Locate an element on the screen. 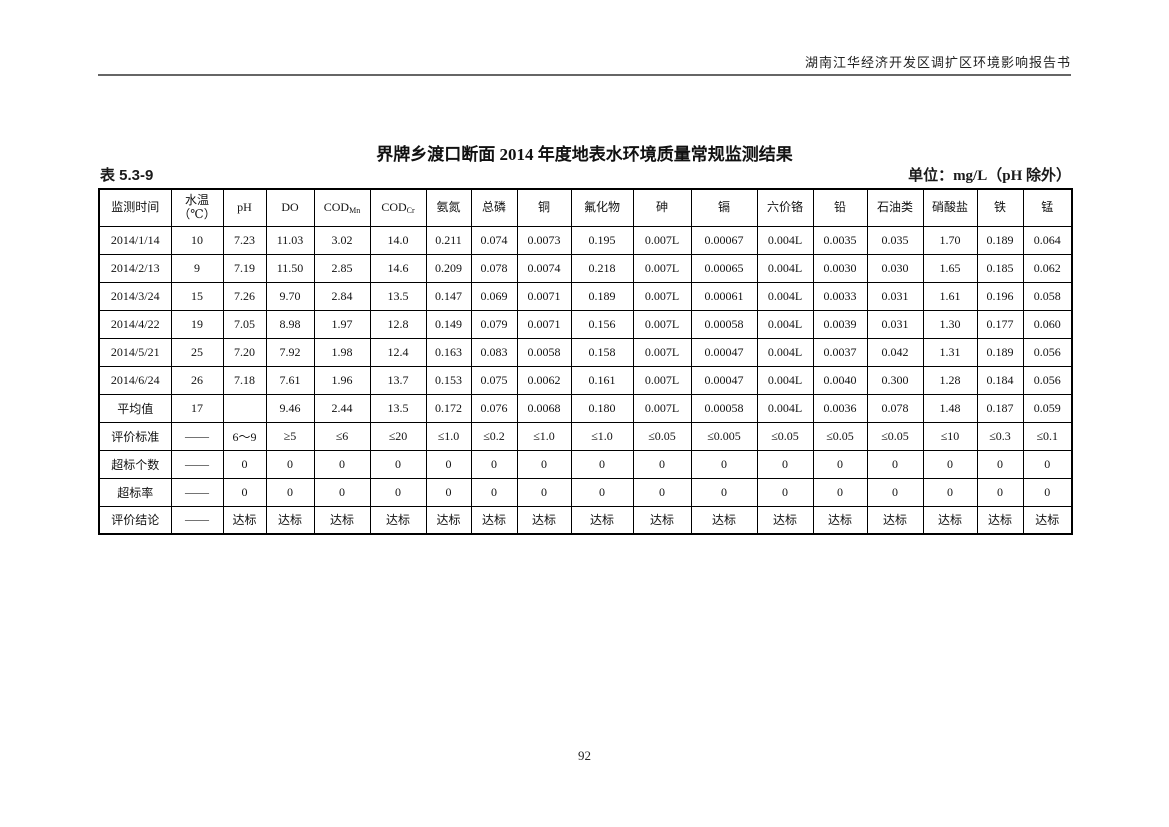 The height and width of the screenshot is (827, 1169). table-cell: 0.161 is located at coordinates (602, 380).